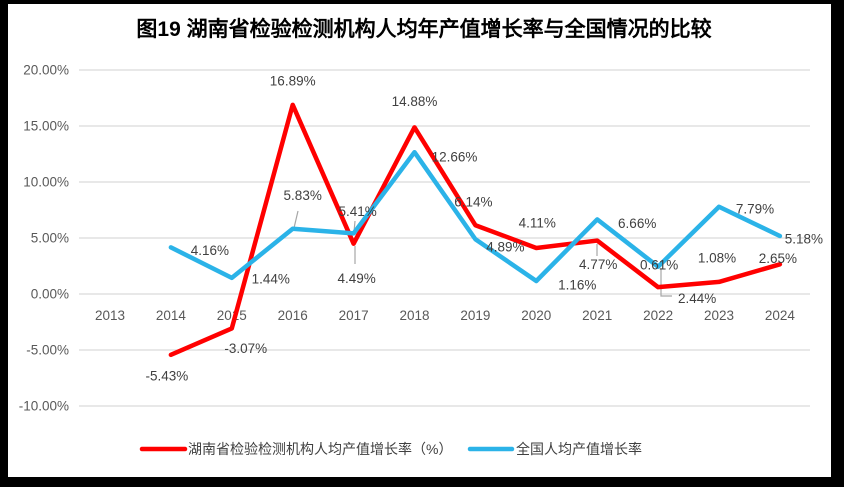 The height and width of the screenshot is (487, 844). Describe the element at coordinates (46, 182) in the screenshot. I see `y-axis-tick-label: 10.00%` at that location.